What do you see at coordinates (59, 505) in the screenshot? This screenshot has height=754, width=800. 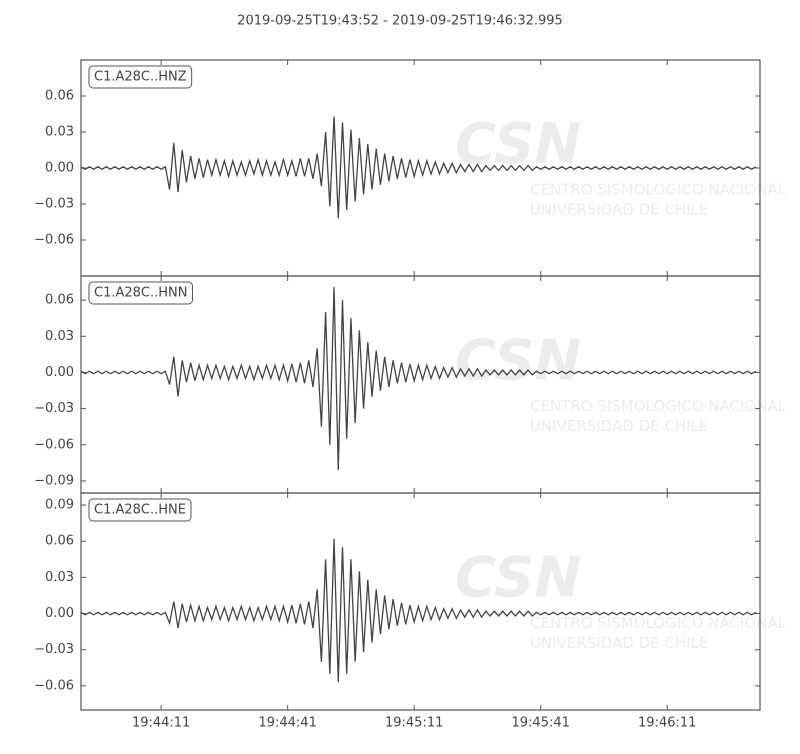 I see `y-tick-label: 0.09` at bounding box center [59, 505].